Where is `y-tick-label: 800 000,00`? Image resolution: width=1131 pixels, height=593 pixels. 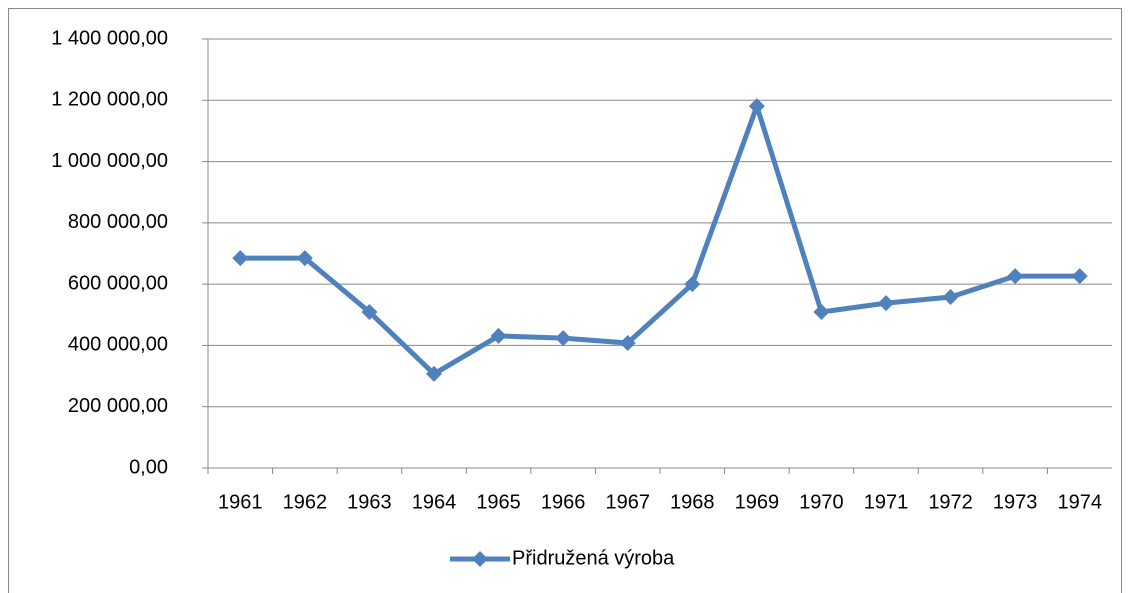
y-tick-label: 800 000,00 is located at coordinates (118, 222).